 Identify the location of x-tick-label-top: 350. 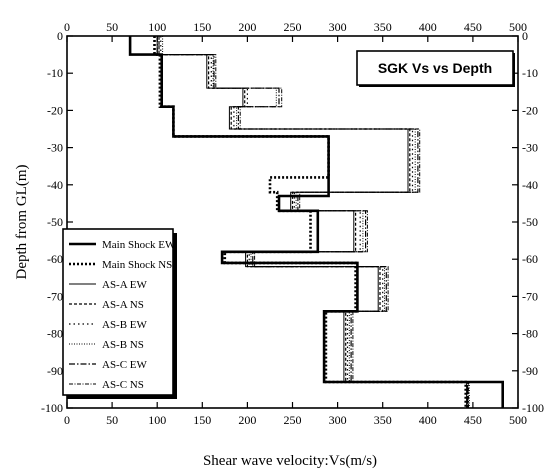
(383, 27).